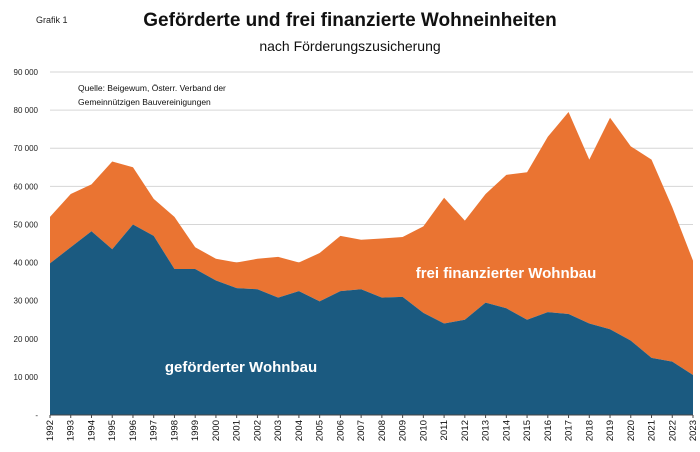 The width and height of the screenshot is (700, 452). I want to click on x-tick-label-1993: 1993, so click(71, 430).